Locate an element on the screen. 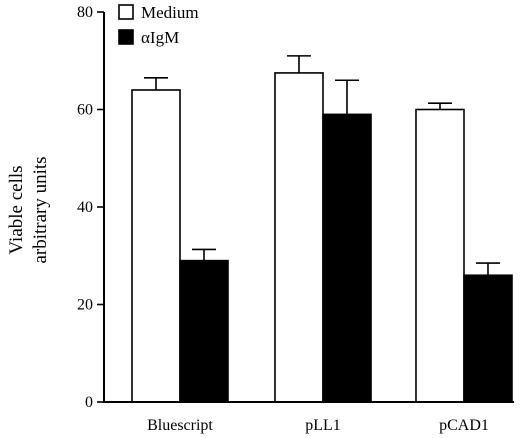  x-category-label: pCAD1 is located at coordinates (464, 425).